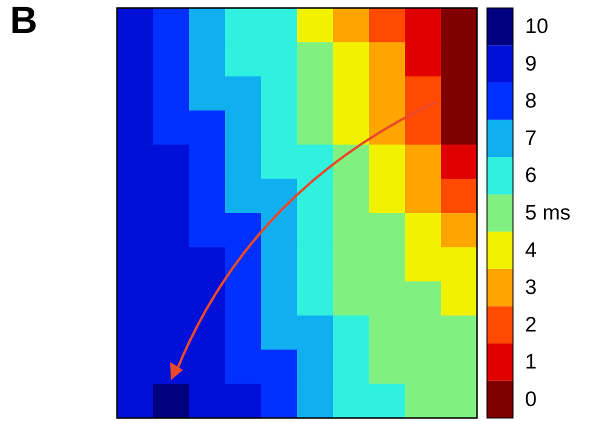  What do you see at coordinates (531, 138) in the screenshot?
I see `color-bar-label: 7` at bounding box center [531, 138].